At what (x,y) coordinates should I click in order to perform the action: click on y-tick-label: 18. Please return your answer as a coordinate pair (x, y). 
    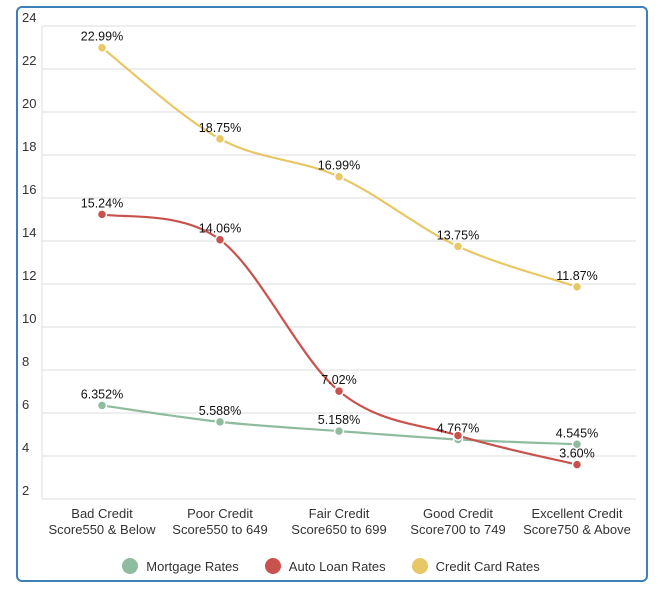
    Looking at the image, I should click on (29, 146).